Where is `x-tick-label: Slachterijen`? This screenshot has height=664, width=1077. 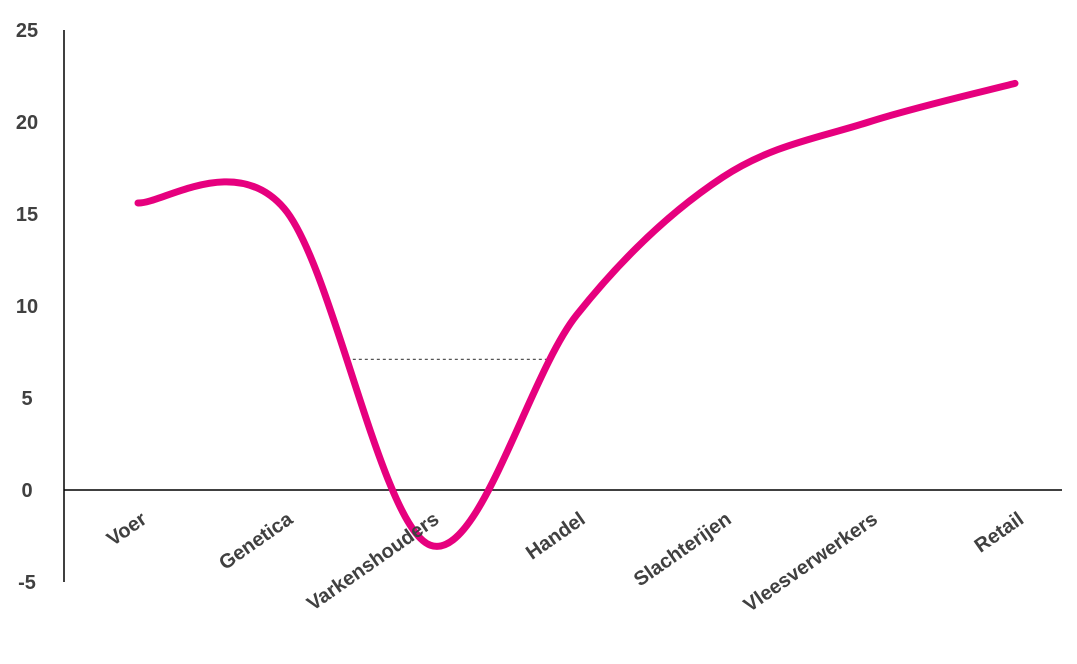 x-tick-label: Slachterijen is located at coordinates (683, 549).